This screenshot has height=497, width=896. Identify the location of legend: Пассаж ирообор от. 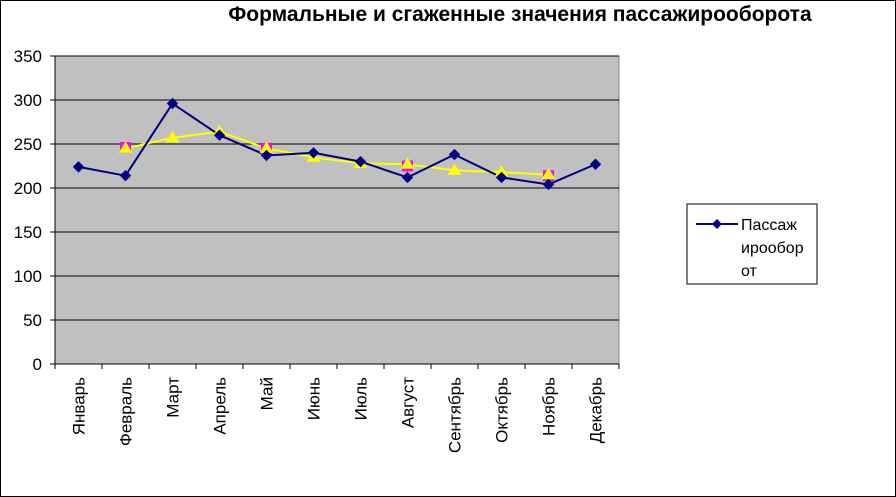
(752, 244).